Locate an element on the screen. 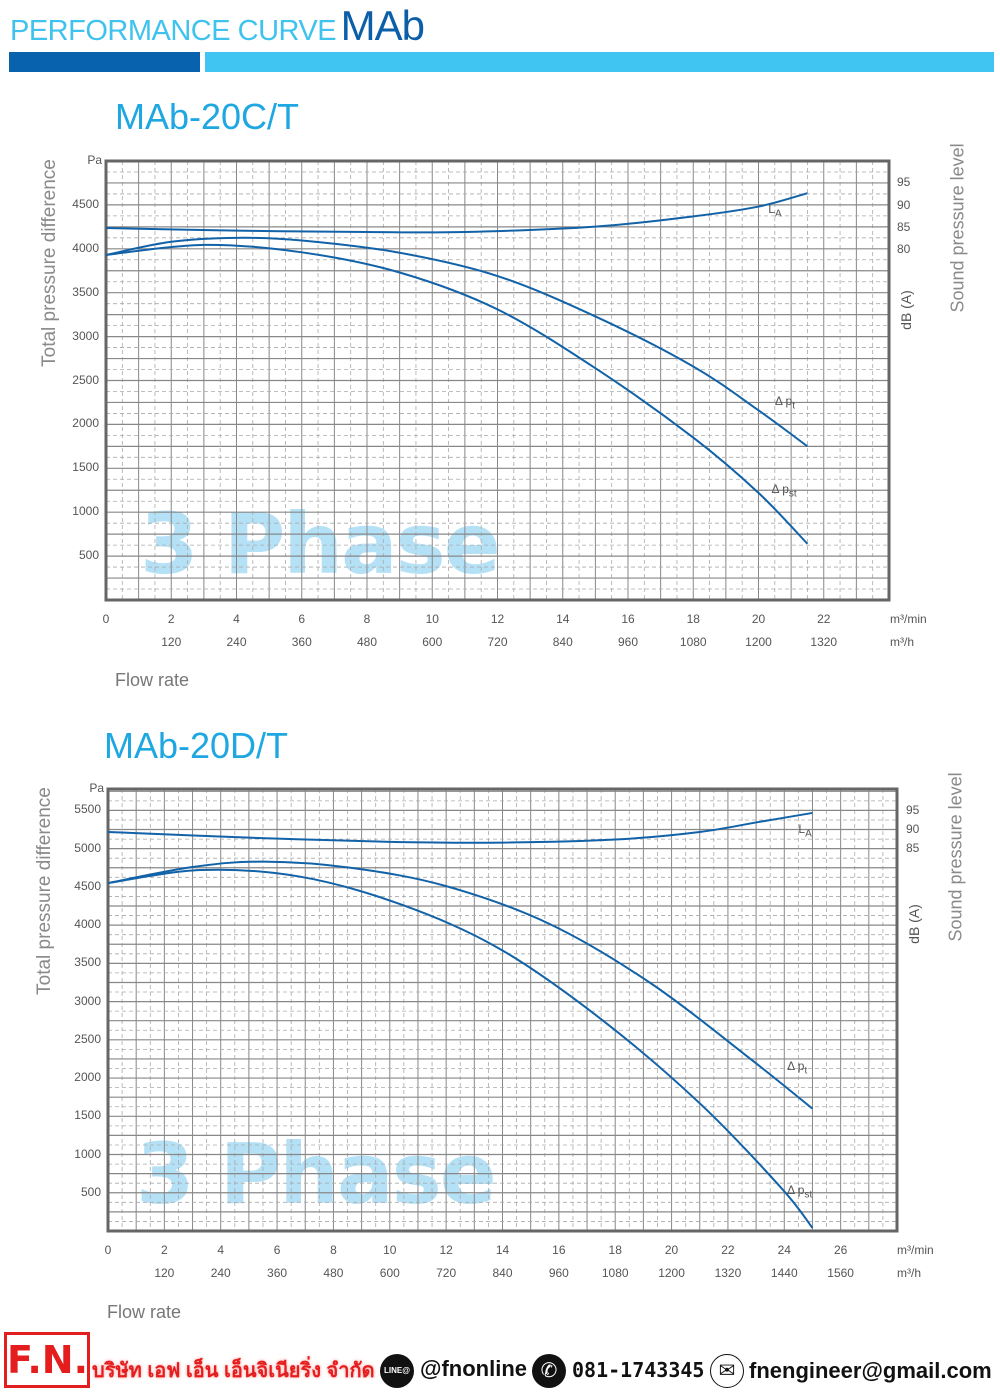 This screenshot has height=1396, width=1000. page-title-series: MAb is located at coordinates (382, 25).